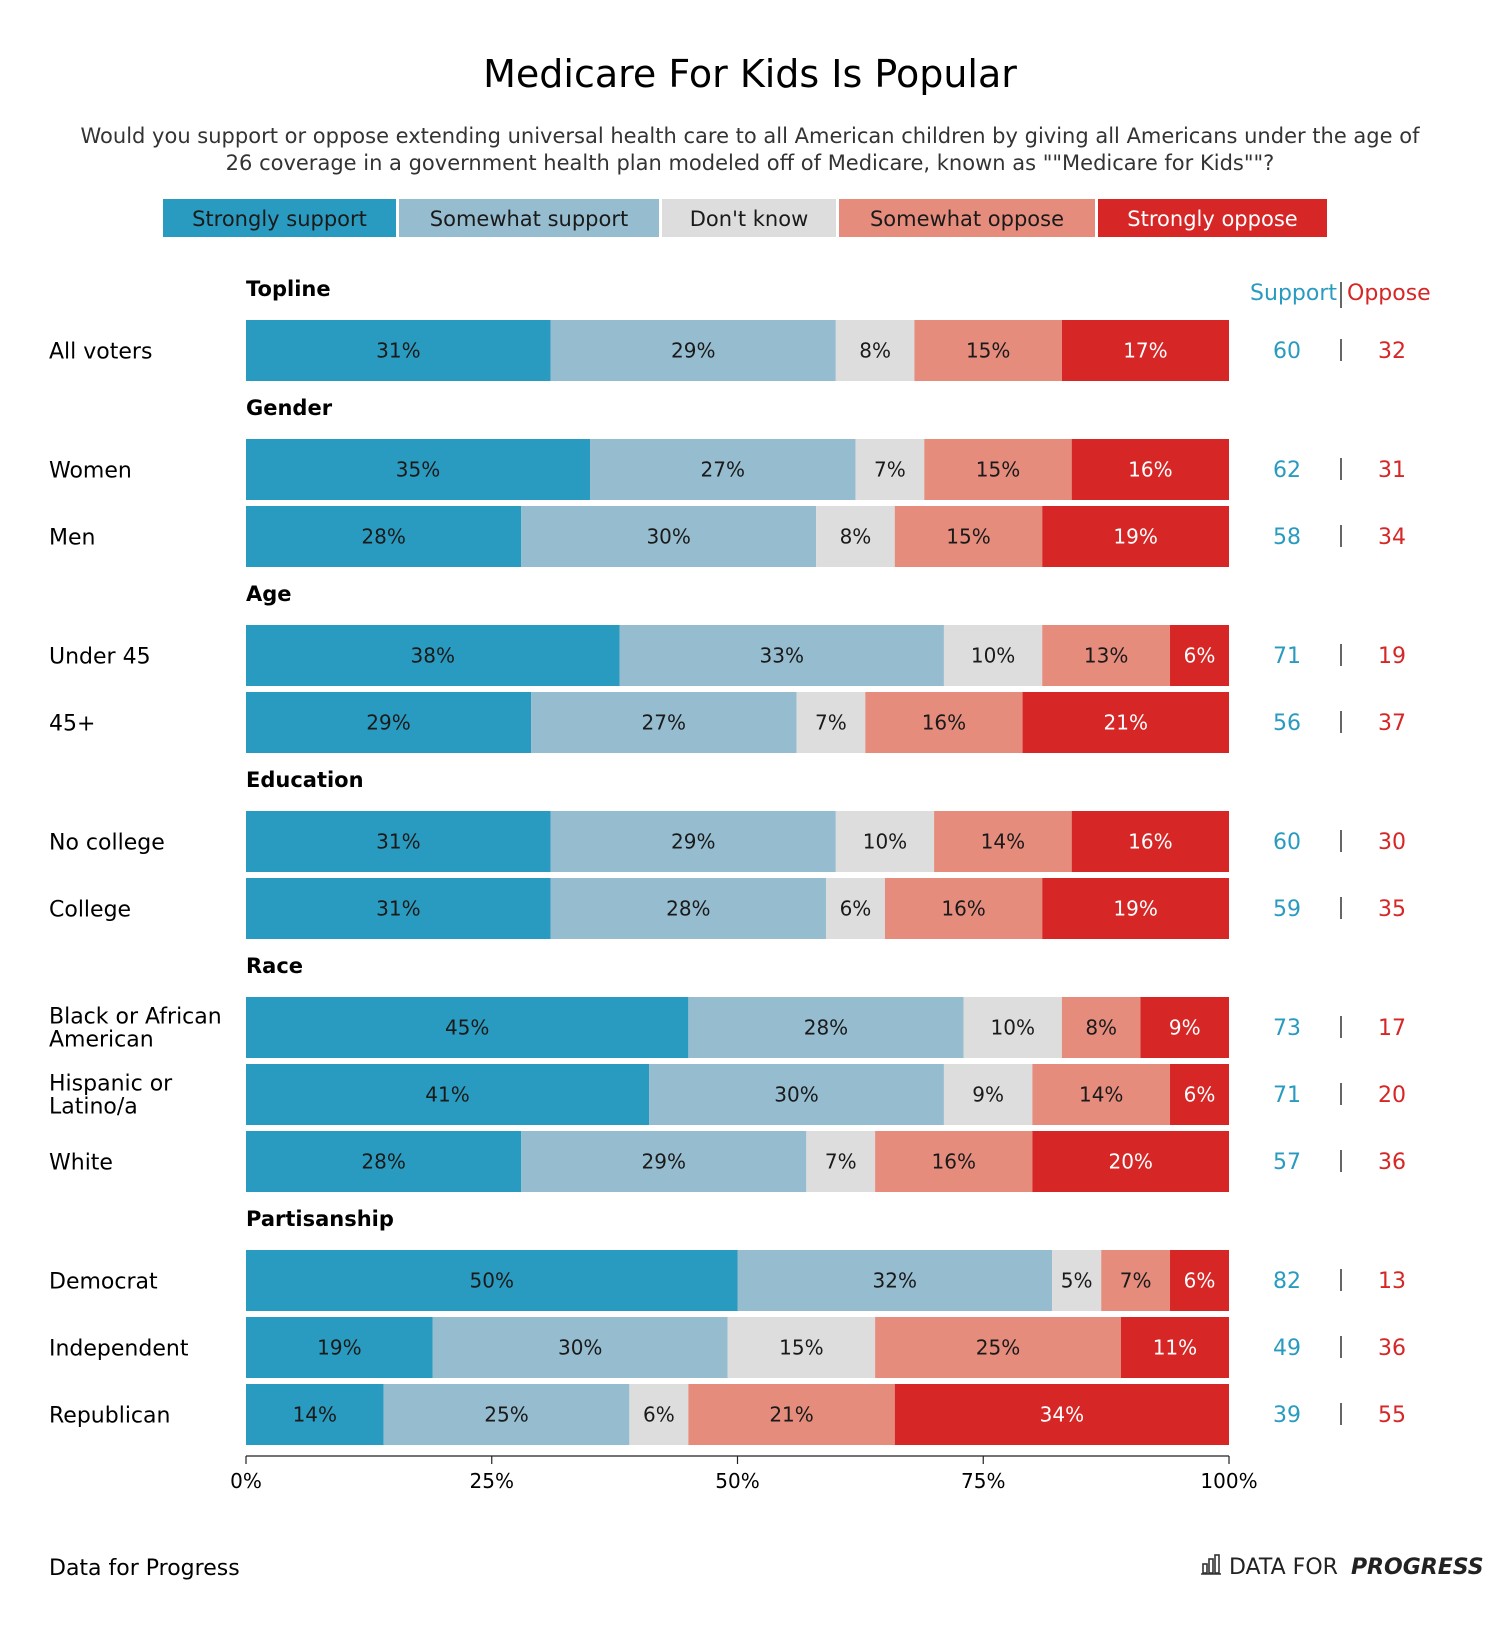 Image resolution: width=1500 pixels, height=1638 pixels. I want to click on legend-label-strongly-oppose: Strongly oppose, so click(1212, 219).